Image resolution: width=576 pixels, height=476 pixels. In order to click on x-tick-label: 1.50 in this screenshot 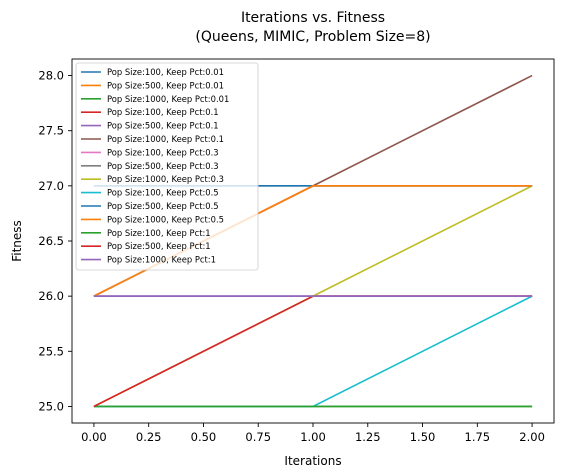, I will do `click(423, 437)`.